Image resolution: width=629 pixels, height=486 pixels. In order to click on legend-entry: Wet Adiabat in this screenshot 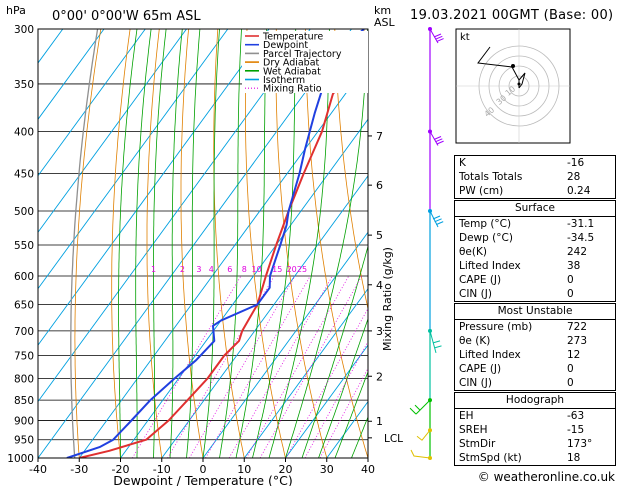, I will do `click(292, 71)`.